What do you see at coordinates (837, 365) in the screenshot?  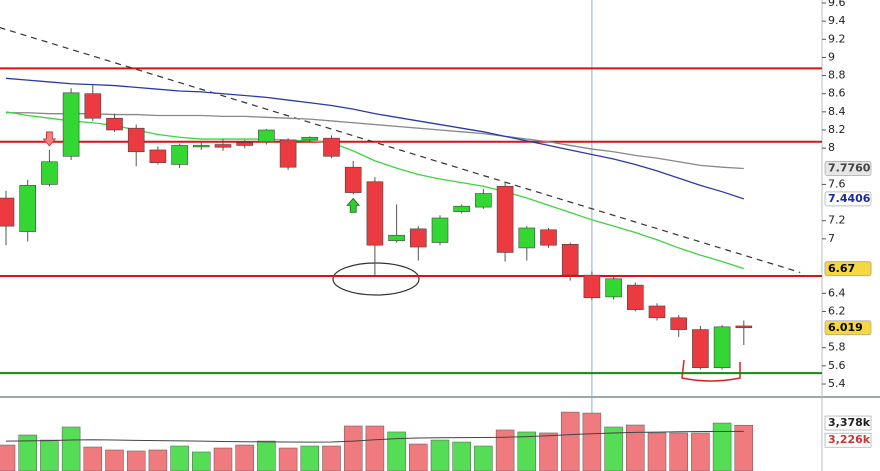 I see `y-tick-label: 5.6` at bounding box center [837, 365].